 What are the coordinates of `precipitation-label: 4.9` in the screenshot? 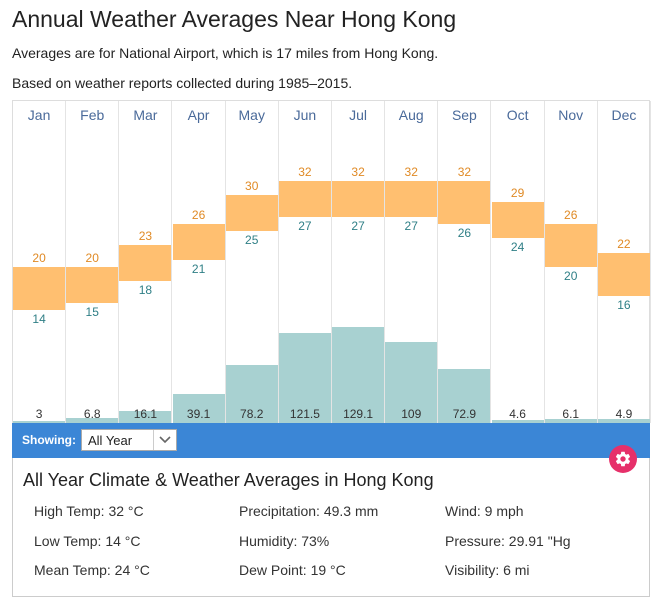 It's located at (624, 414).